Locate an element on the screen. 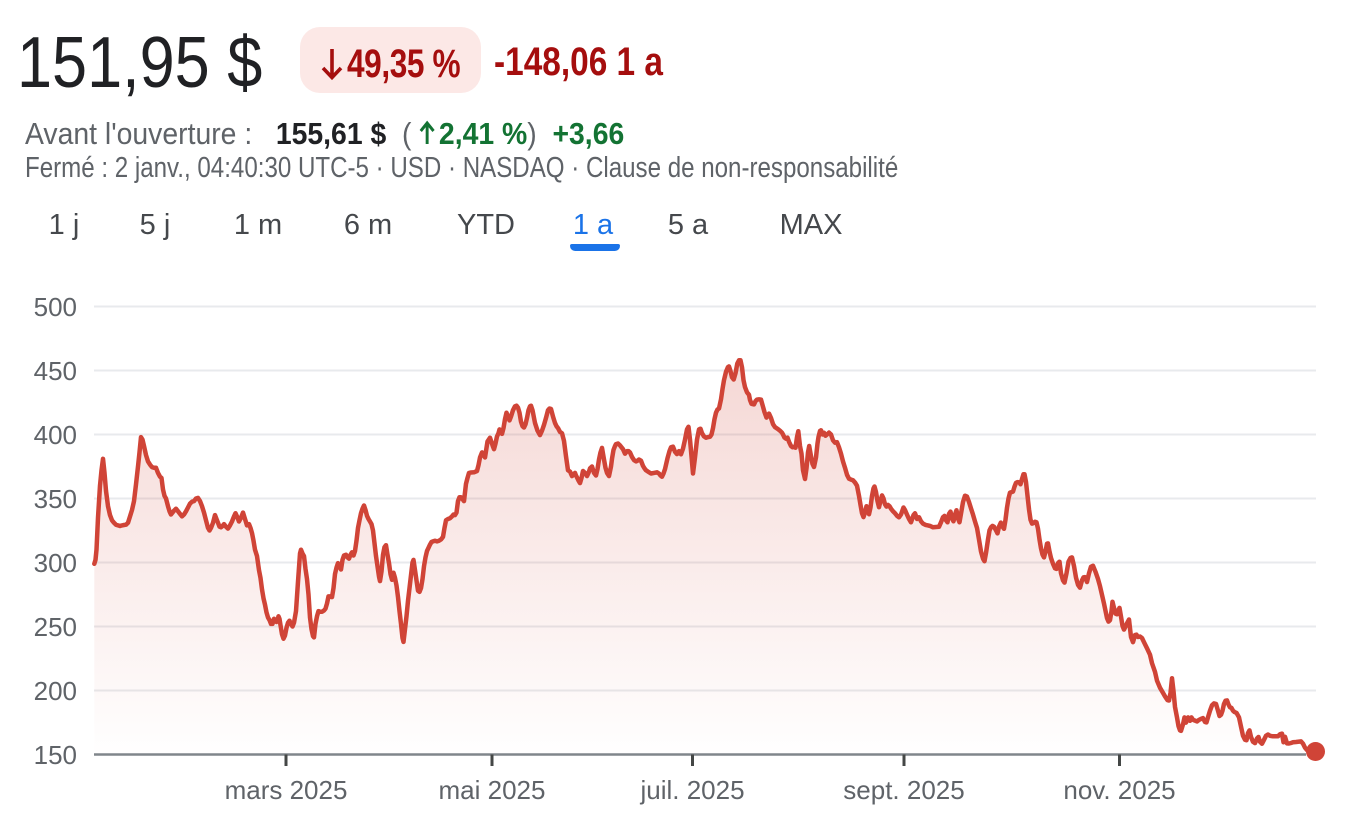 This screenshot has height=830, width=1362. svg-text: nov. 2025 is located at coordinates (1119, 790).